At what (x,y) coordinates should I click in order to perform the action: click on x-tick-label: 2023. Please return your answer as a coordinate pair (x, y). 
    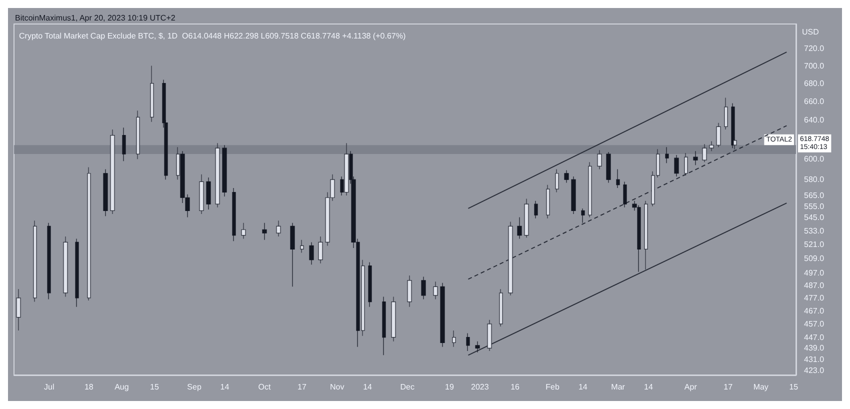
    Looking at the image, I should click on (480, 387).